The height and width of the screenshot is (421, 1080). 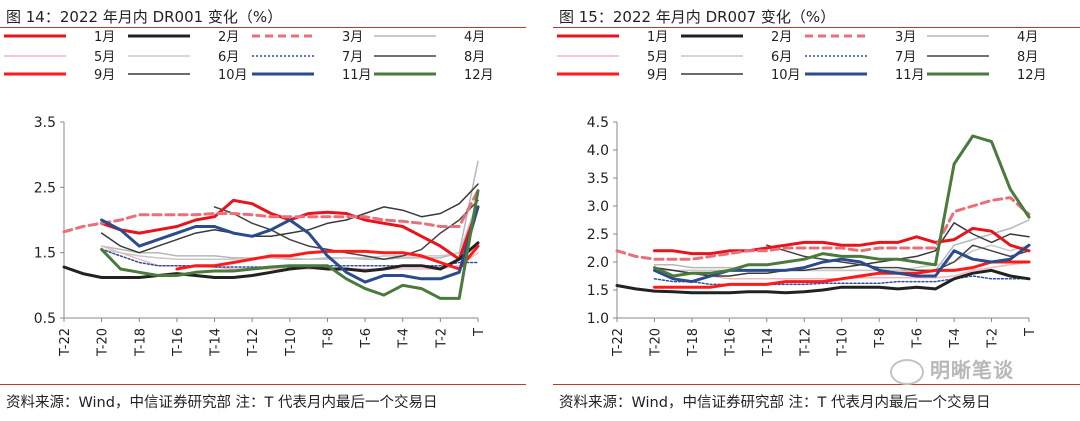 I want to click on legend-label: 5月, so click(x=657, y=57).